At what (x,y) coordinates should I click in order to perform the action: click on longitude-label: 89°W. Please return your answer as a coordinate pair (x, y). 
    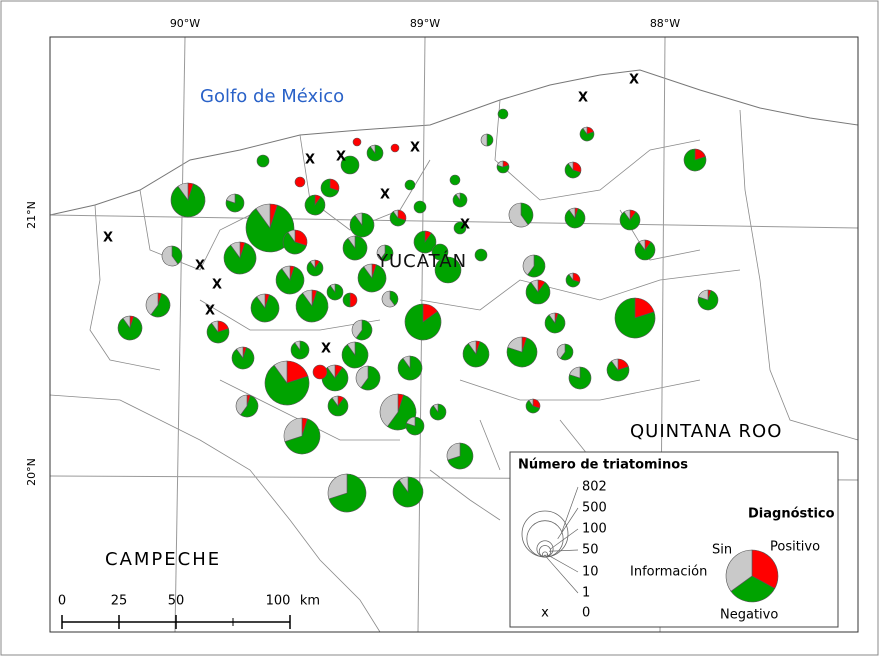
    Looking at the image, I should click on (425, 23).